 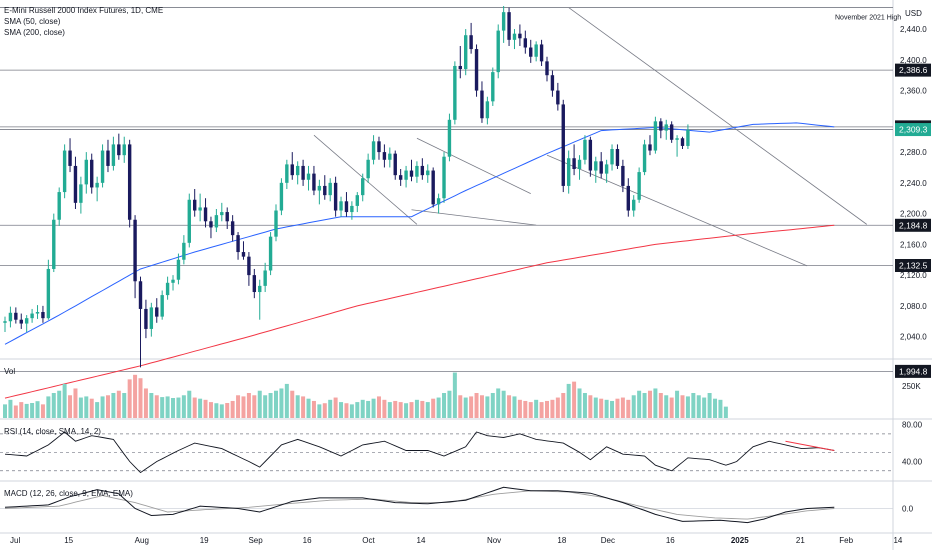 I want to click on time-axis-label: Dec, so click(x=608, y=540).